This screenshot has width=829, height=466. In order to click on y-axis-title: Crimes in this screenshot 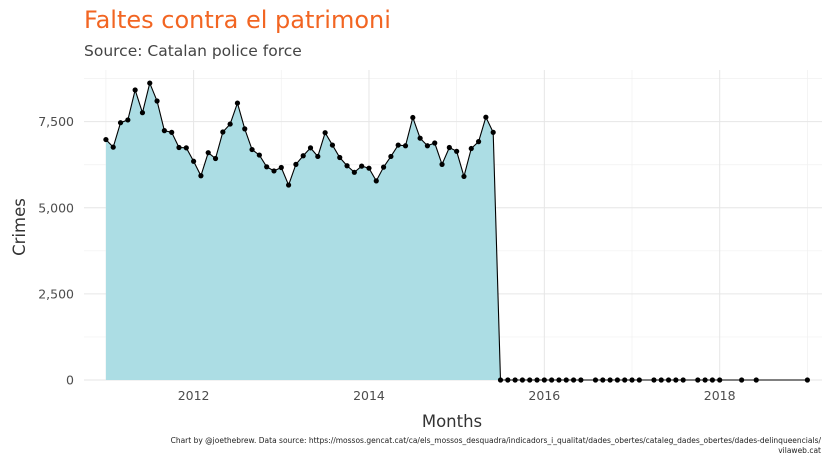, I will do `click(19, 227)`.